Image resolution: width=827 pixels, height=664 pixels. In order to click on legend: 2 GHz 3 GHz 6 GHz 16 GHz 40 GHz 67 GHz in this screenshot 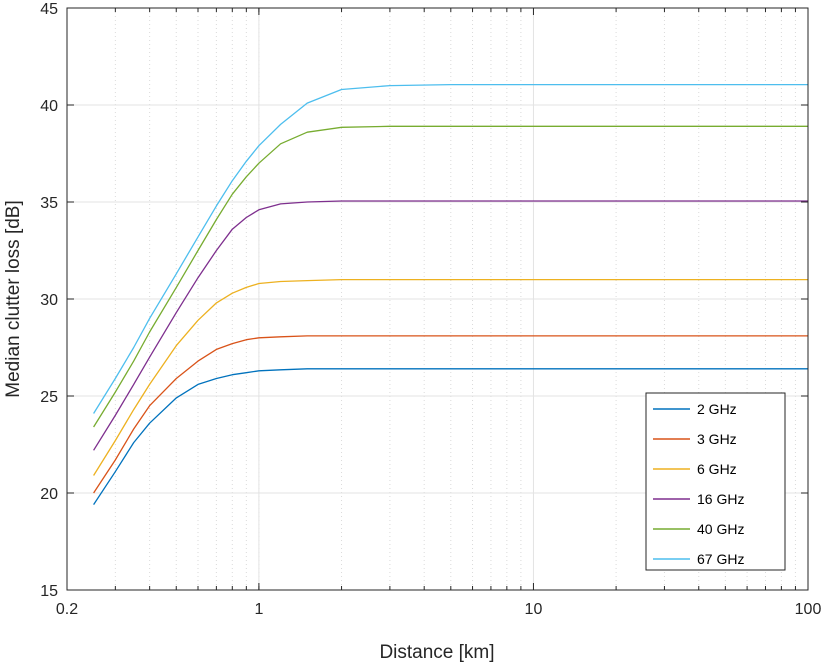, I will do `click(715, 481)`.